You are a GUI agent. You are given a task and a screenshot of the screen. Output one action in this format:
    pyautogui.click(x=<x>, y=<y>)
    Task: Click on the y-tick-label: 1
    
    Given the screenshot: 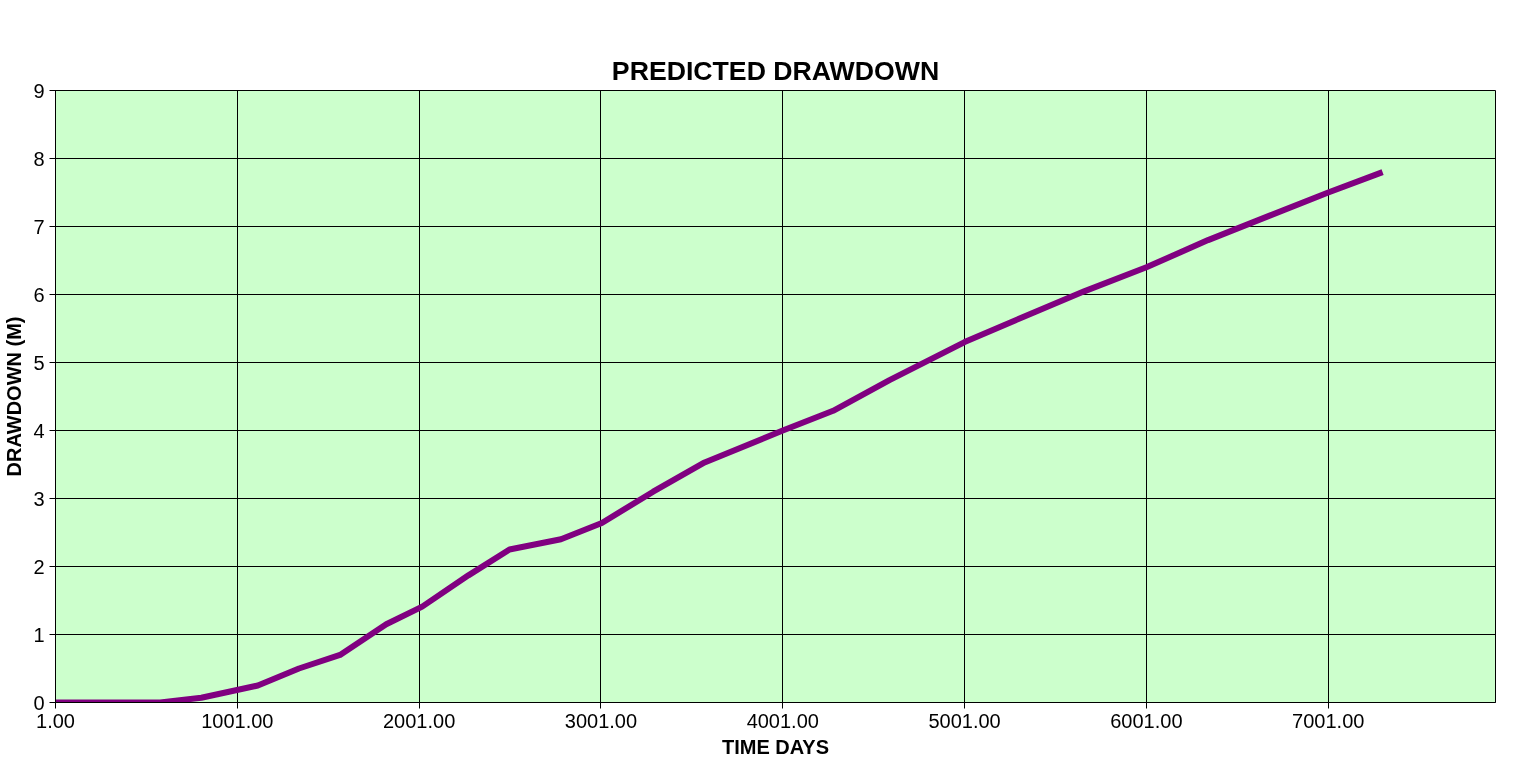 What is the action you would take?
    pyautogui.click(x=39, y=634)
    